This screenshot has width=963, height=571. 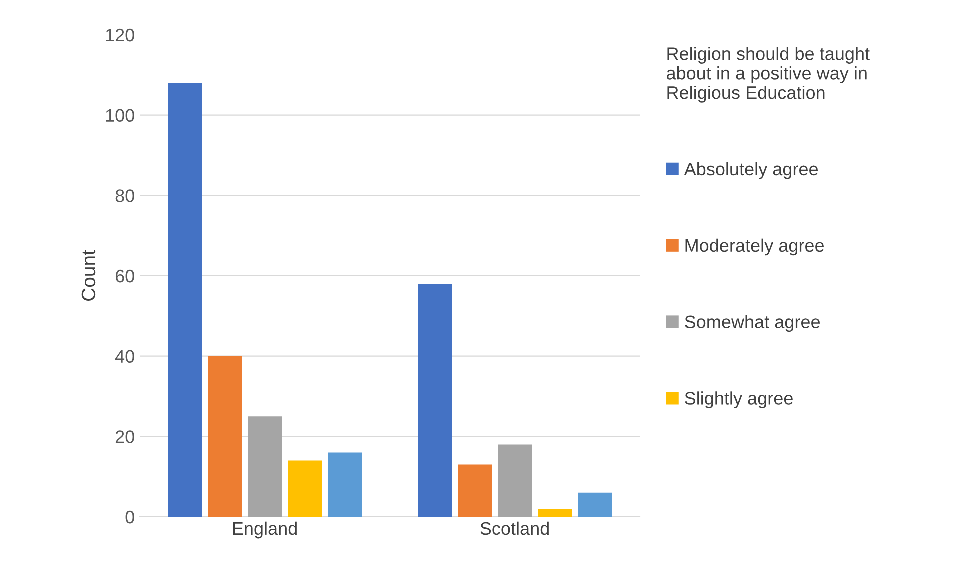 I want to click on y-tick-label: 40, so click(x=124, y=357).